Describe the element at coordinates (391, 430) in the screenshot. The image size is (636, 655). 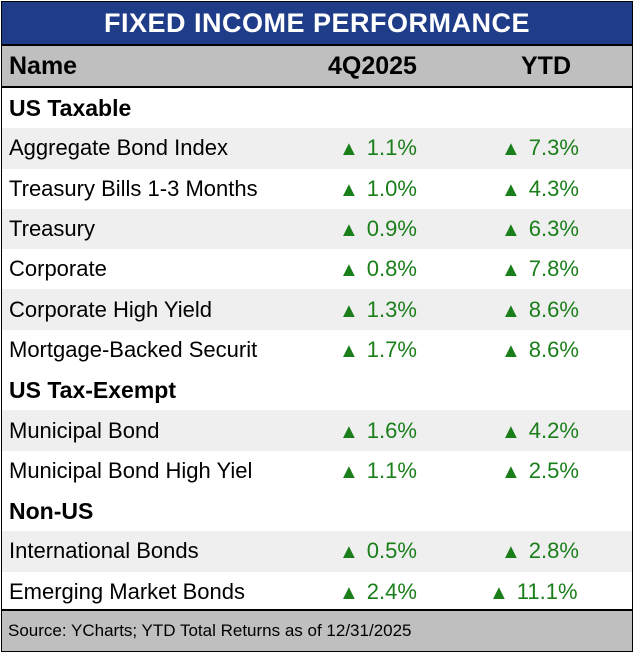
I see `row-4q-value: 1.6%` at that location.